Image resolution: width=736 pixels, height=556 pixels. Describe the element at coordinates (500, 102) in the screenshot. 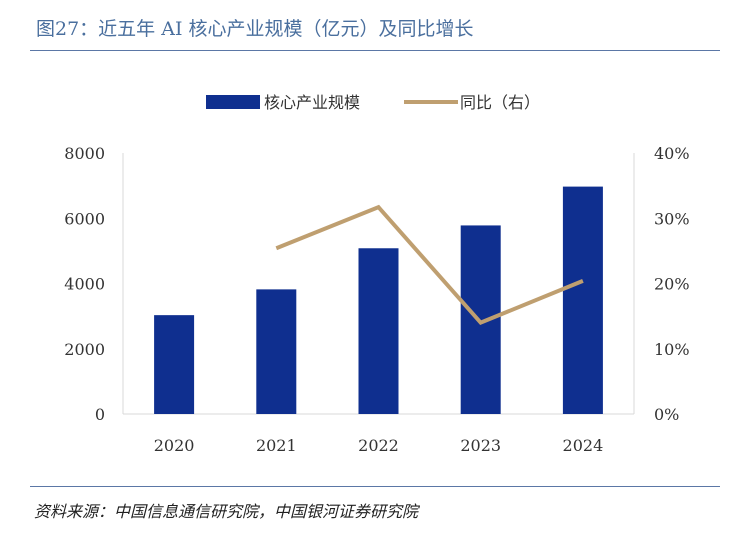

I see `legend-line-label: 同比（右）` at that location.